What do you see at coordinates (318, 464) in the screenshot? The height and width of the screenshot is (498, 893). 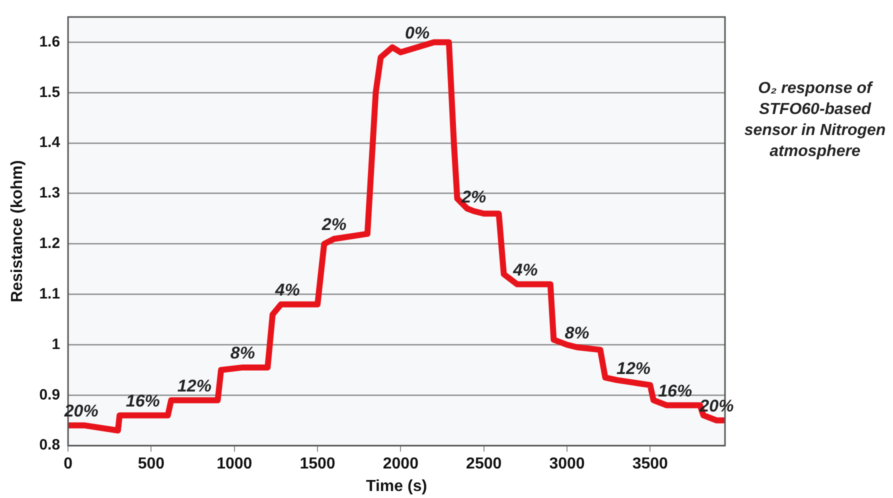 I see `x-tick-label: 1500` at bounding box center [318, 464].